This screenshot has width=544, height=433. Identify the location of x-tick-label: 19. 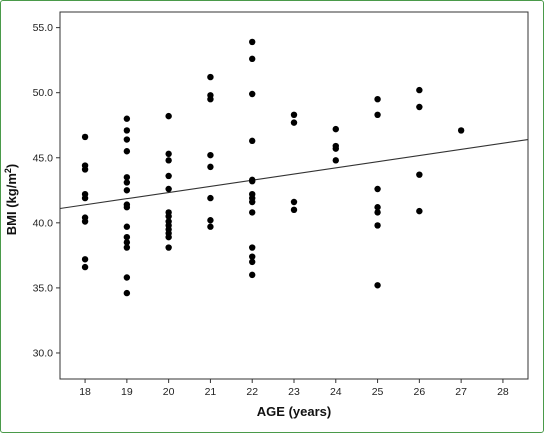
(127, 392).